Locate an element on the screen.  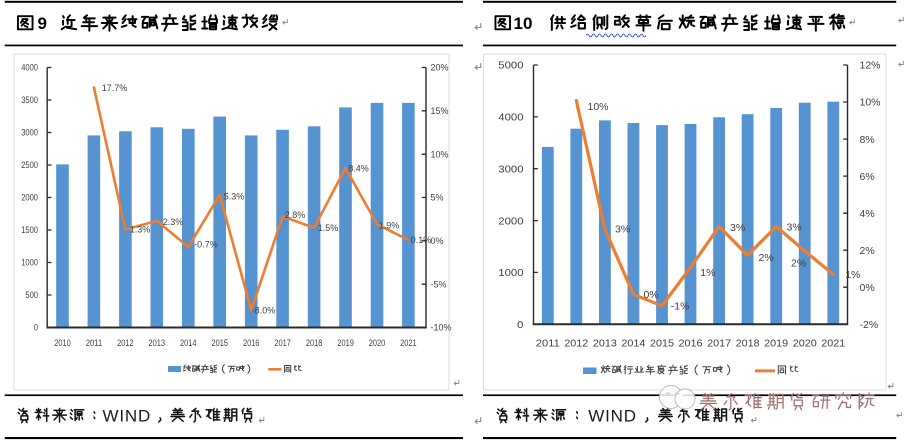
svg-text: 2.8% is located at coordinates (295, 215).